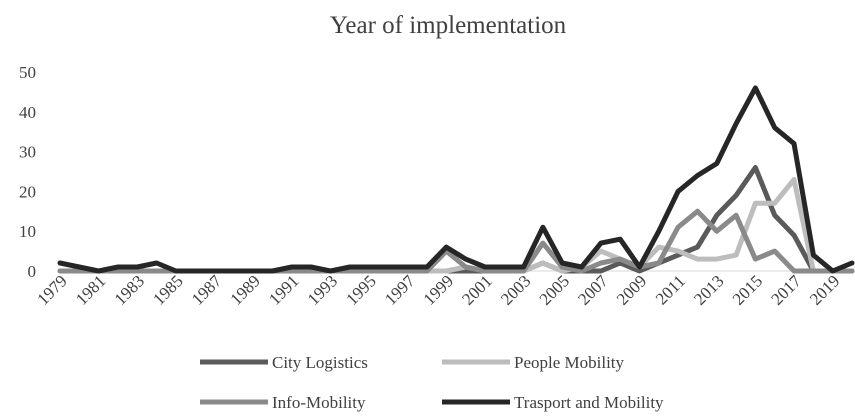 The width and height of the screenshot is (855, 419). I want to click on y-tick-label: 20, so click(27, 191).